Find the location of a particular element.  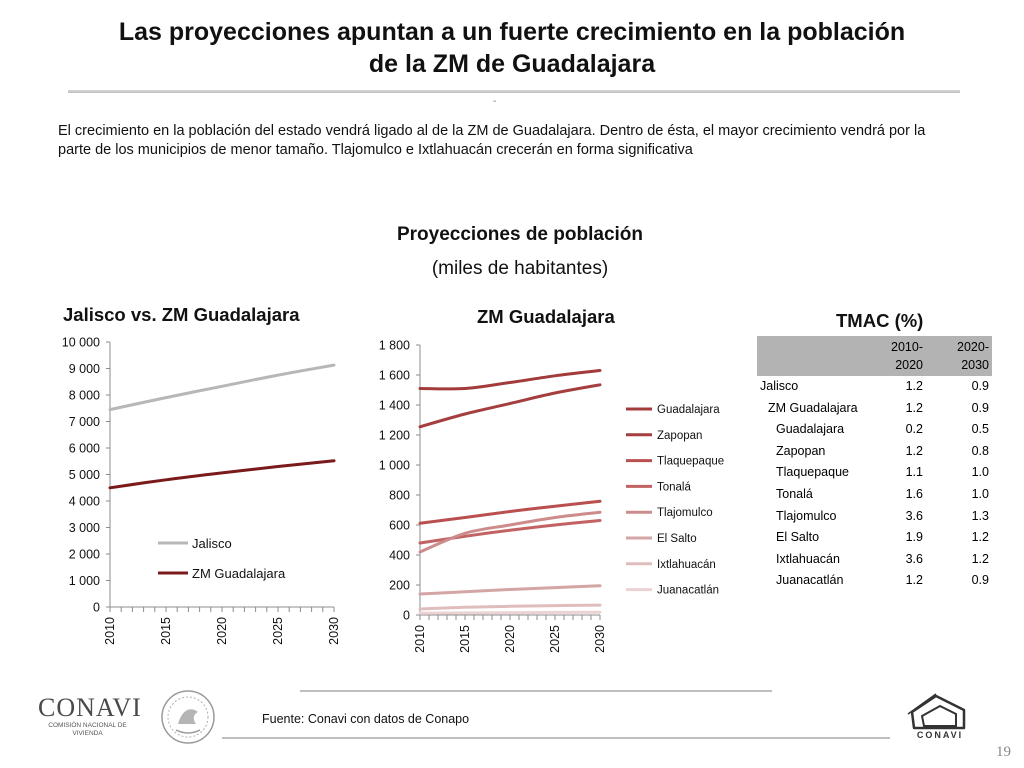

tmac-row: Zapopan 1.2 0.8 is located at coordinates (874, 452).